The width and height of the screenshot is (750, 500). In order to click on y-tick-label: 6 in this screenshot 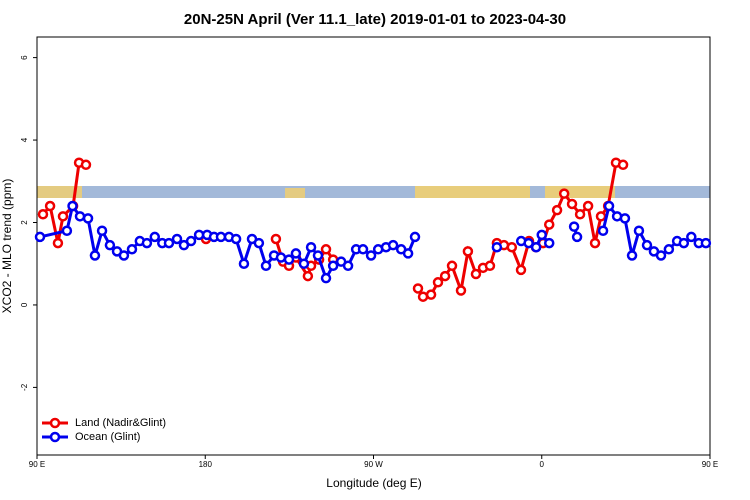, I will do `click(24, 57)`.